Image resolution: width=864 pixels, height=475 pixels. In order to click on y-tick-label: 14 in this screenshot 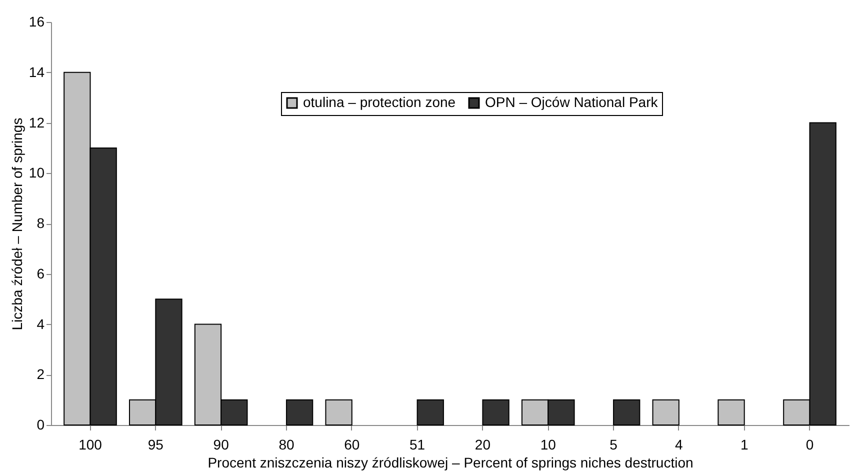, I will do `click(36, 72)`.